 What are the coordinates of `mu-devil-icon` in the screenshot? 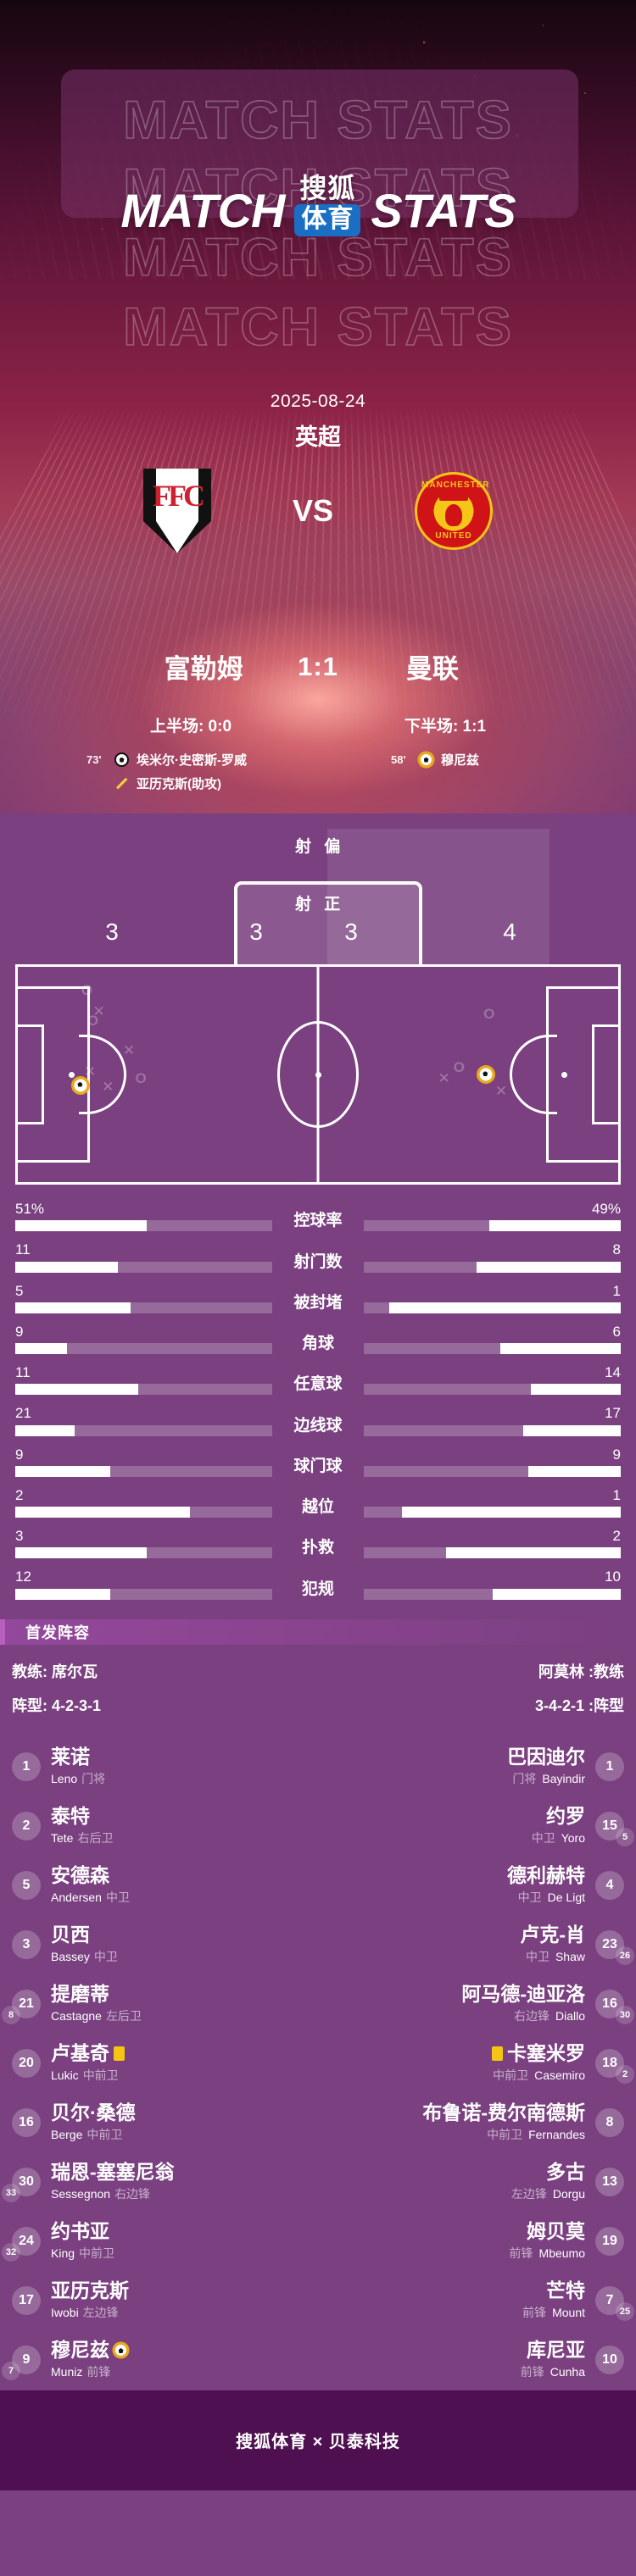 It's located at (454, 515).